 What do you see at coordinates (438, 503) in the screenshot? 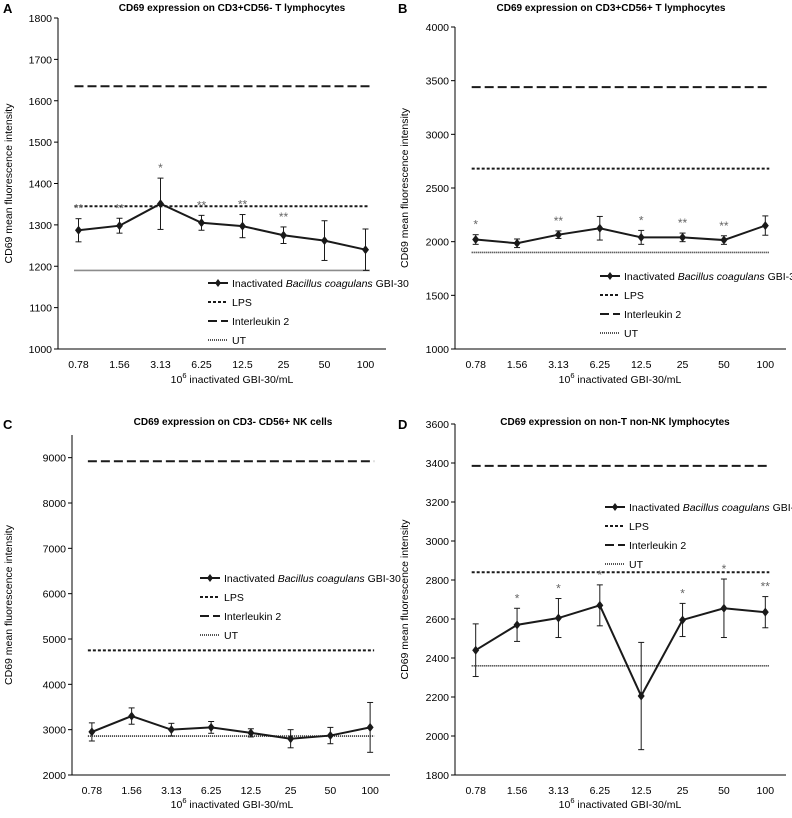
I see `y-tick-label: 3200` at bounding box center [438, 503].